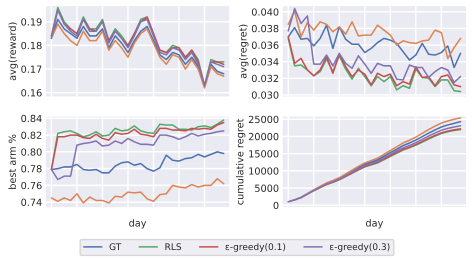 The image size is (474, 260). I want to click on y-tick-label: 0.032, so click(265, 78).